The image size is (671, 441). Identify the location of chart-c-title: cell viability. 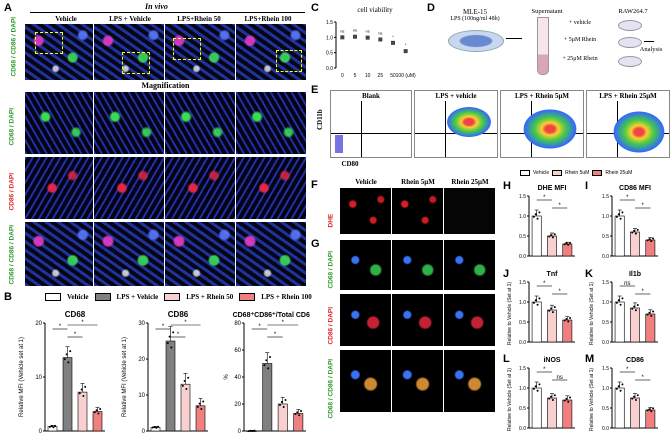
(375, 10).